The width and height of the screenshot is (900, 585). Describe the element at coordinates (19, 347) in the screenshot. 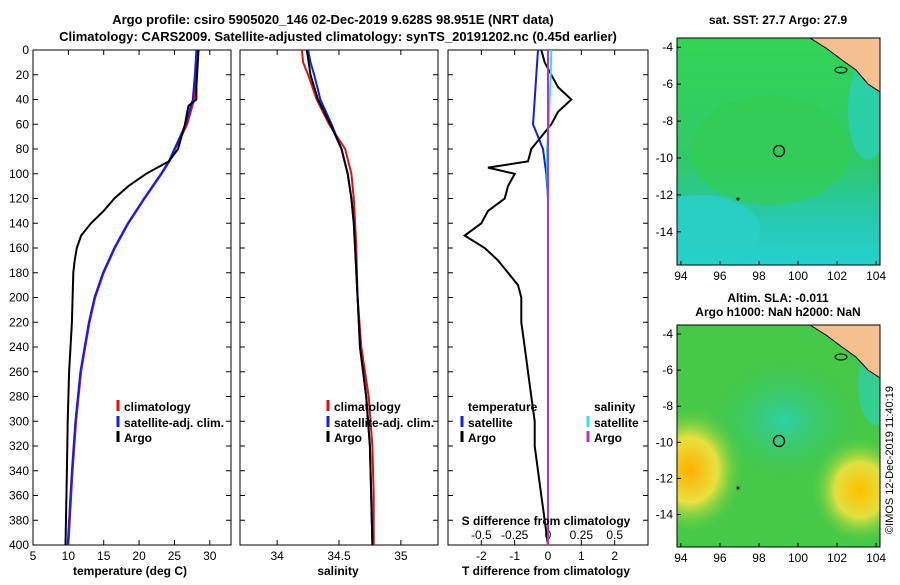

I see `y-tick-label: 240` at that location.